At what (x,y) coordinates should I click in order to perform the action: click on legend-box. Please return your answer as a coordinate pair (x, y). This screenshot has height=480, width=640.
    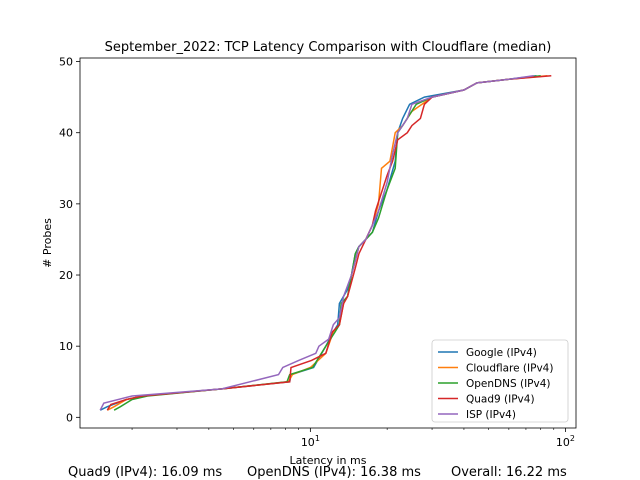
    Looking at the image, I should click on (500, 381).